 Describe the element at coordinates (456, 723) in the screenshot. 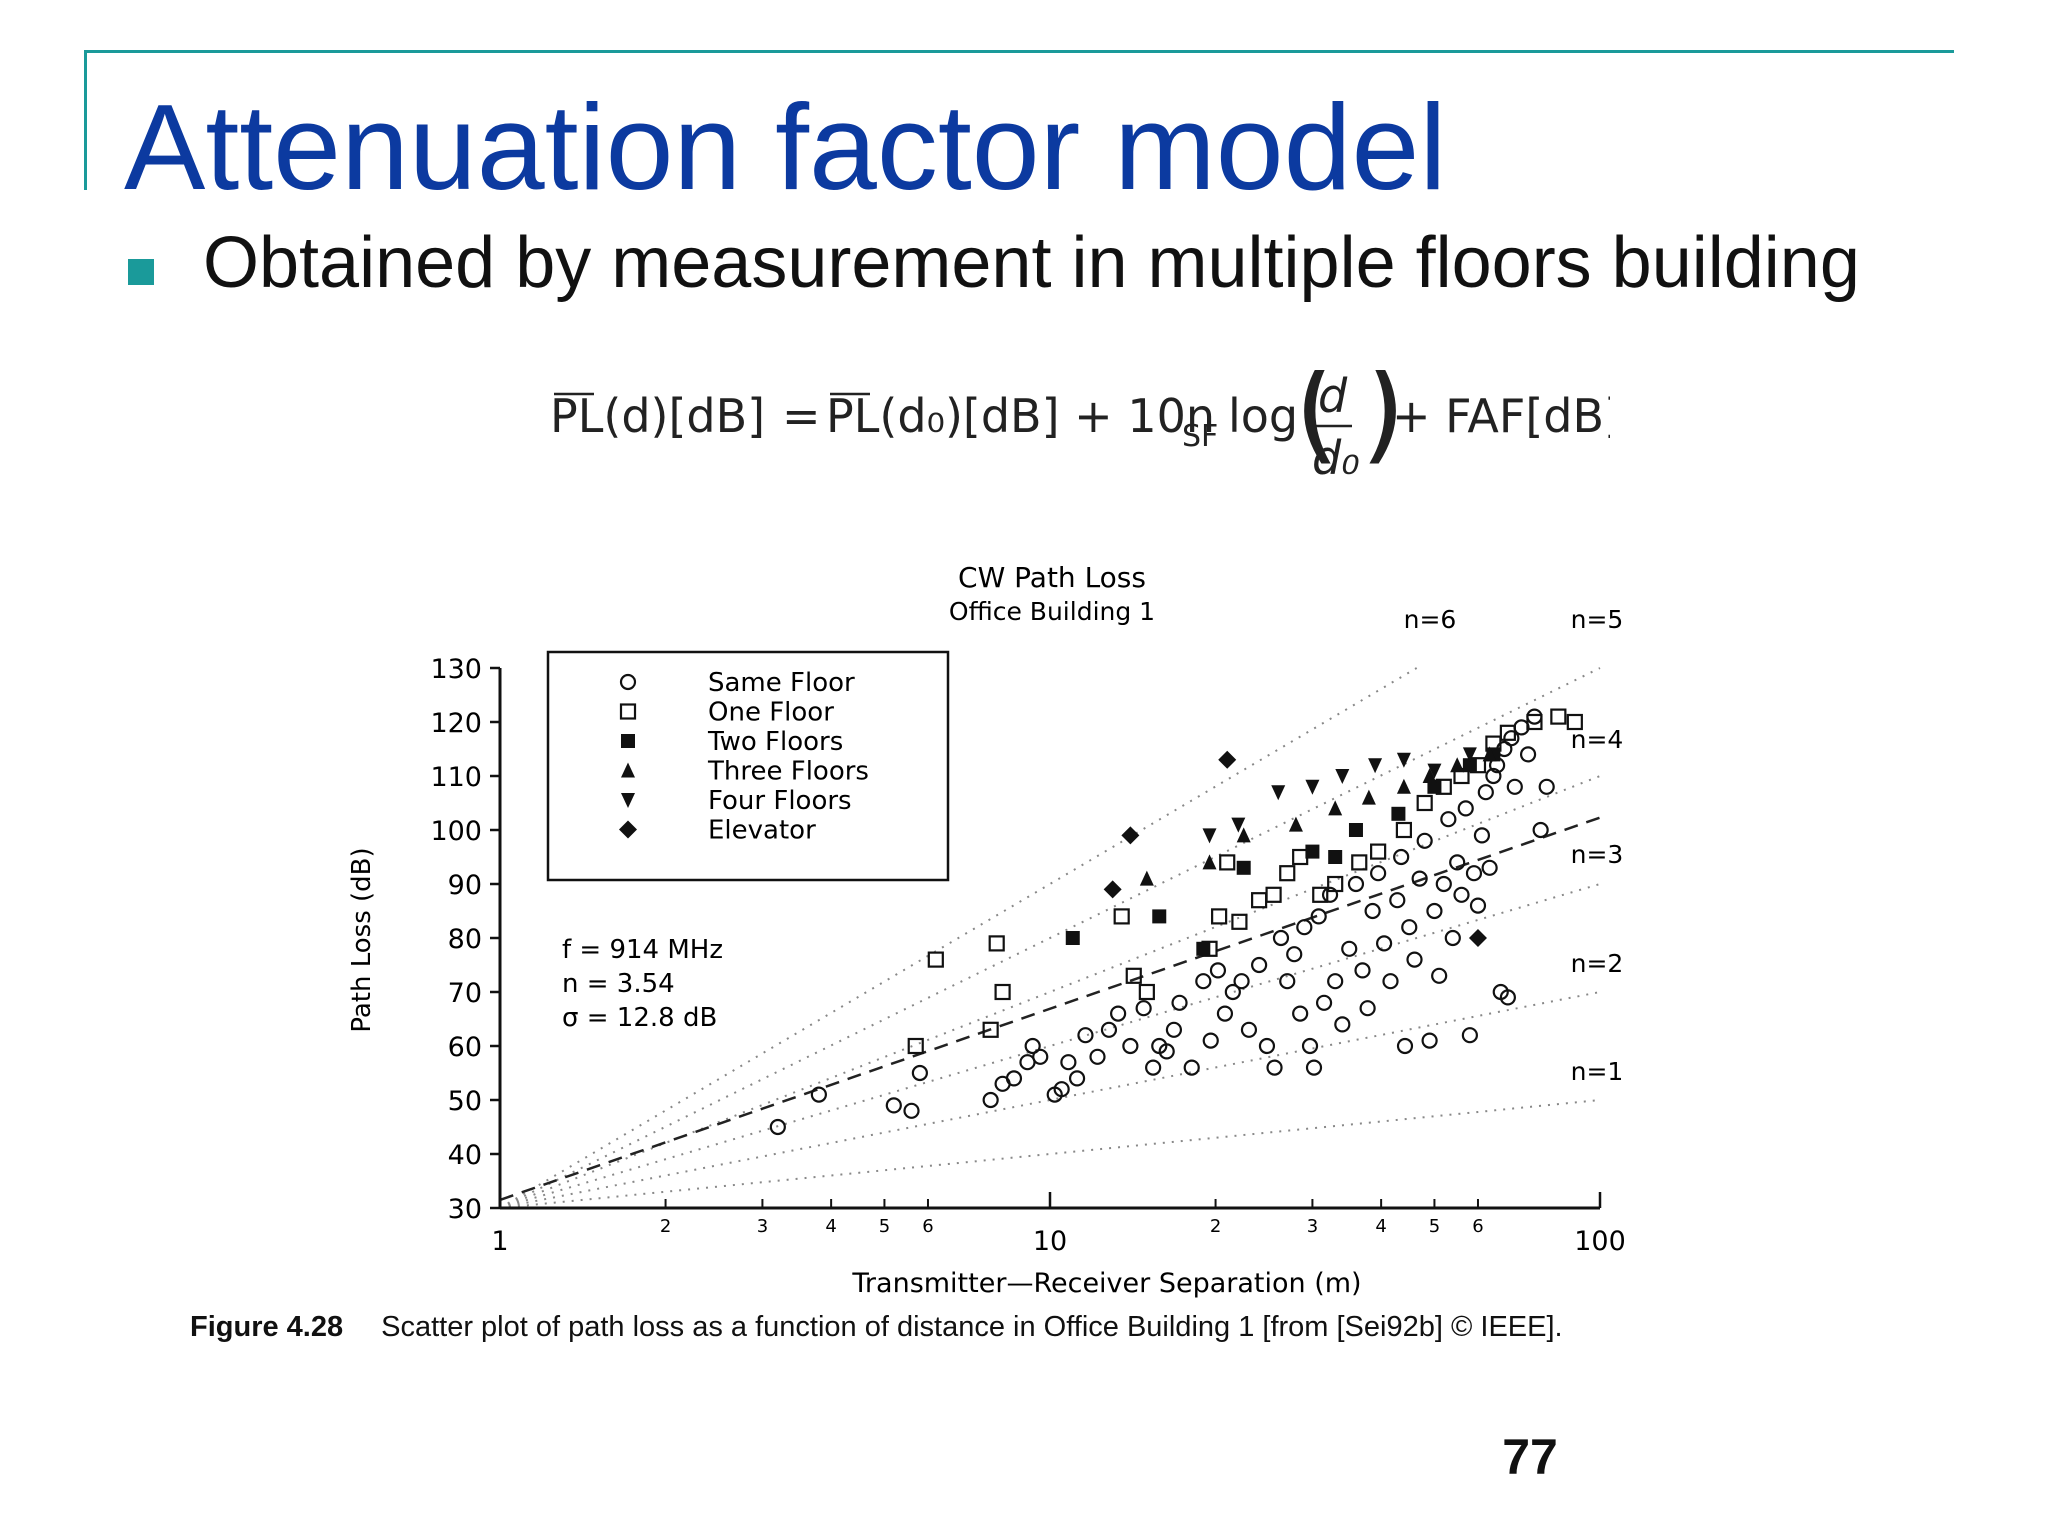

I see `y-tick-label: 120` at that location.